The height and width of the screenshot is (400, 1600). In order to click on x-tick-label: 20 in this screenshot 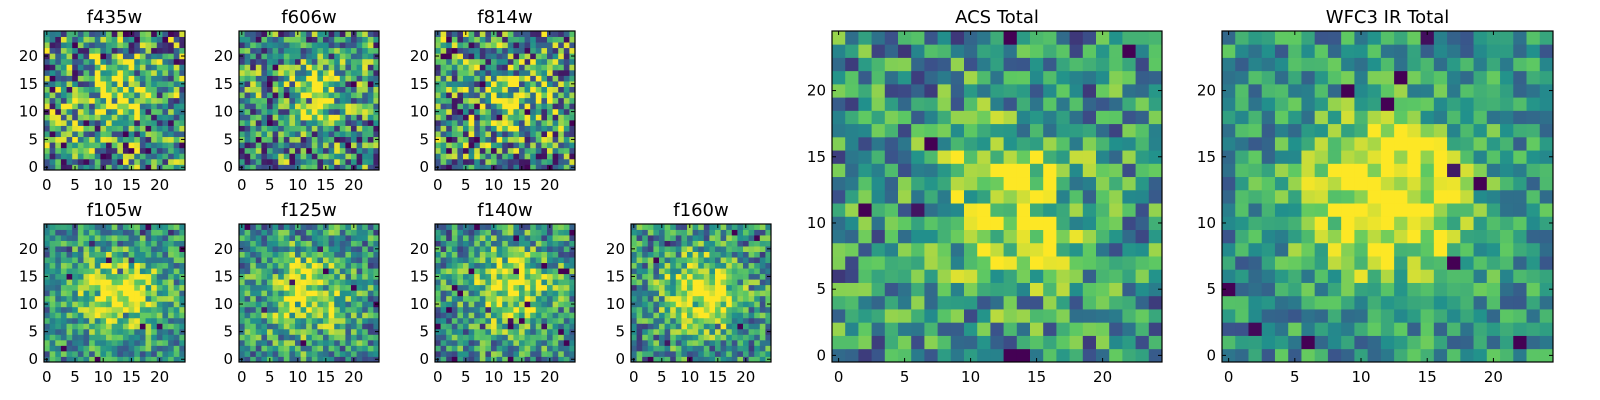, I will do `click(549, 185)`.